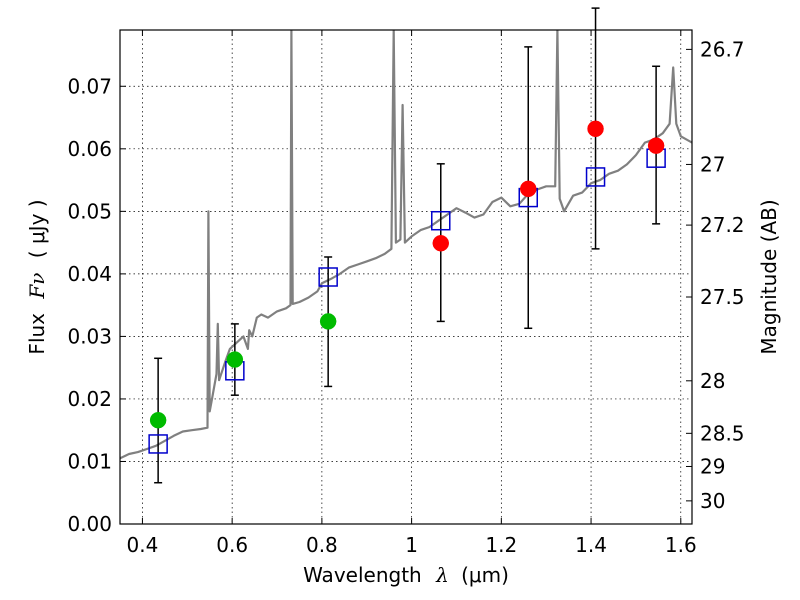 The height and width of the screenshot is (600, 800). Describe the element at coordinates (722, 225) in the screenshot. I see `right-tick-label: 27.2` at that location.